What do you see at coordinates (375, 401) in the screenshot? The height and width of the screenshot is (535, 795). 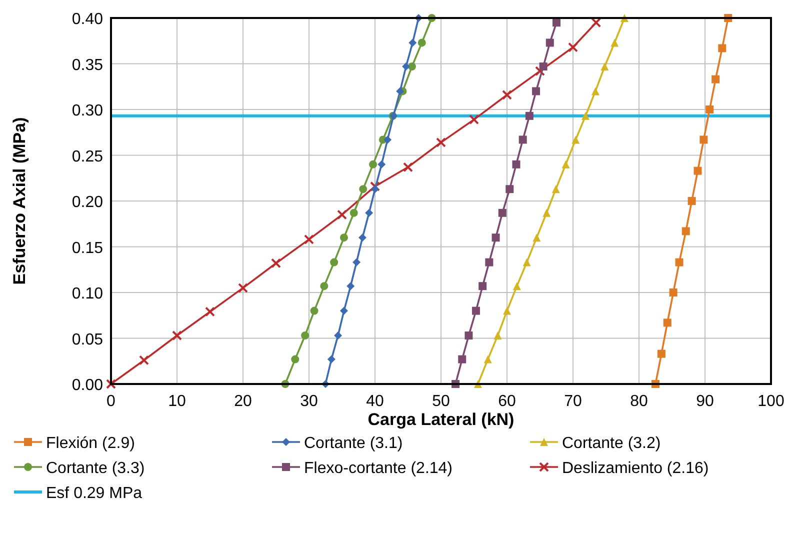 I see `x-tick-label: 40` at bounding box center [375, 401].